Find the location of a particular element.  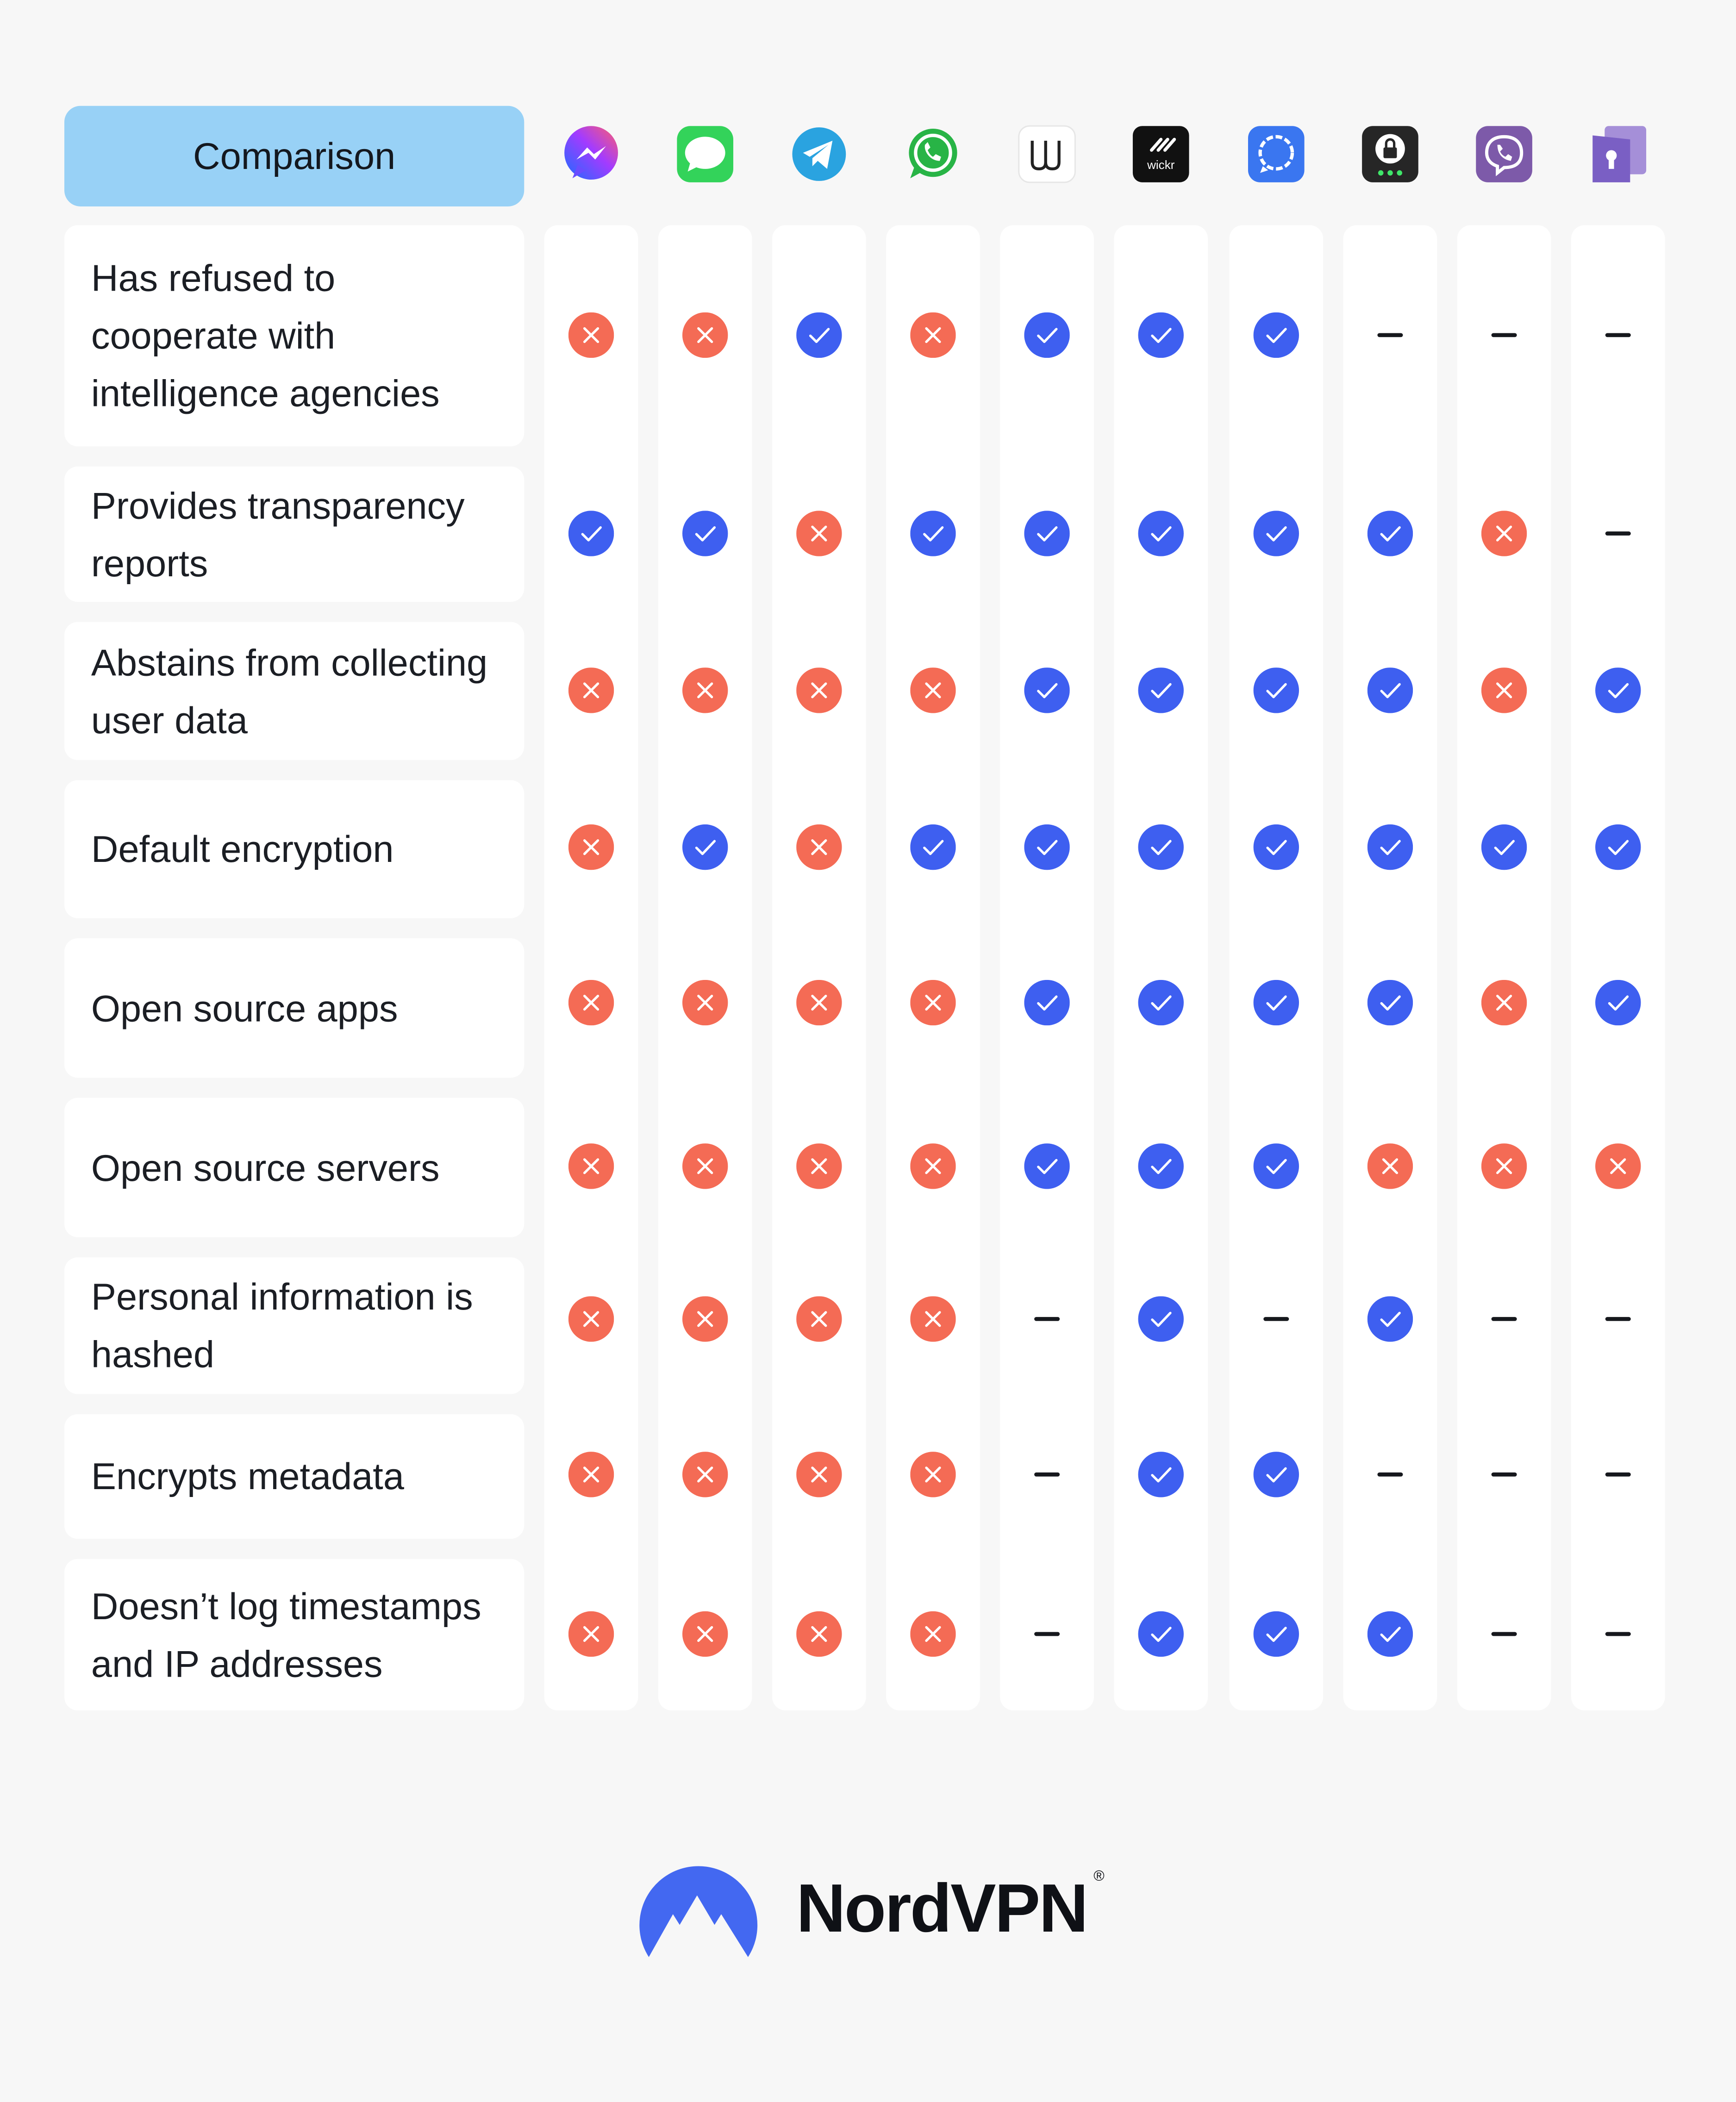

imessage-icon is located at coordinates (704, 154).